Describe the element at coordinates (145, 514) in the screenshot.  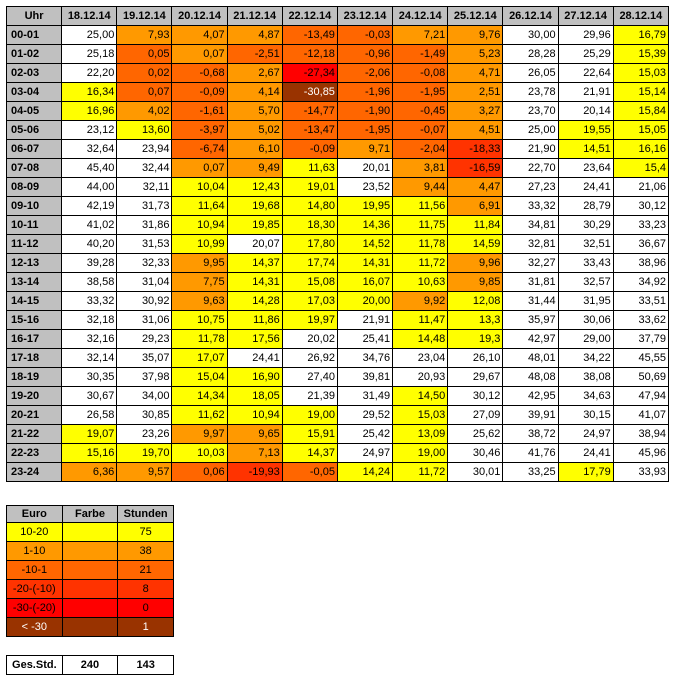
I see `legend-header-stunden: Stunden` at that location.